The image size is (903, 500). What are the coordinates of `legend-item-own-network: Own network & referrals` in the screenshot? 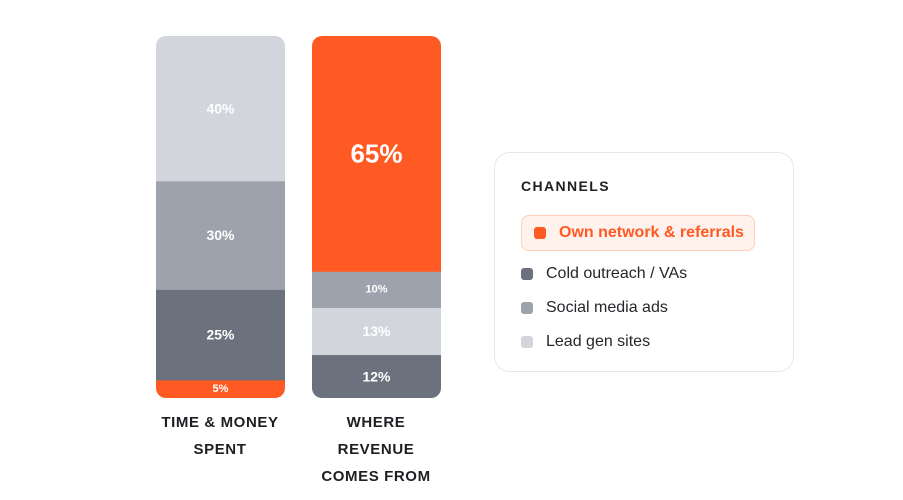 It's located at (638, 233).